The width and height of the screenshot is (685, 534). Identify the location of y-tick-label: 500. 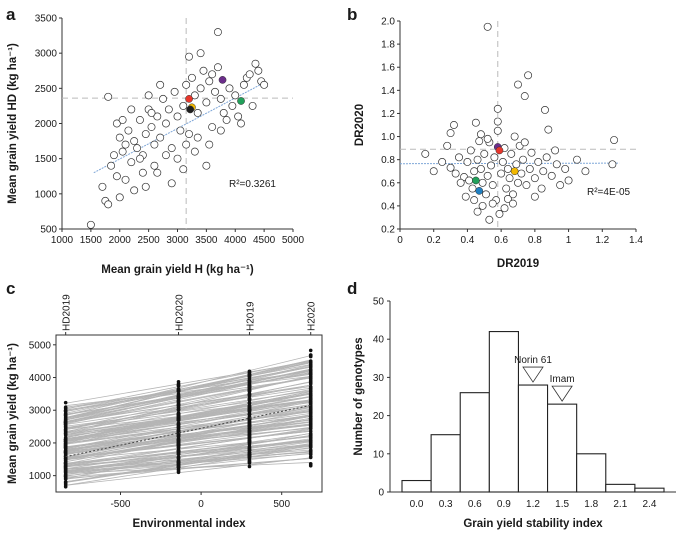
(48, 230).